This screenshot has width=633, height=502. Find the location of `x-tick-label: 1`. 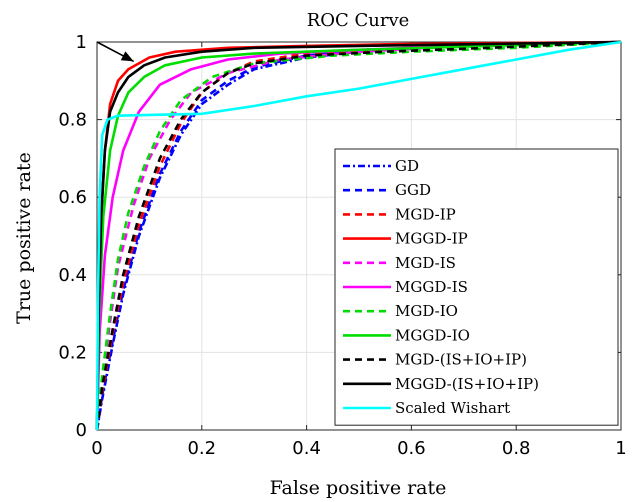

x-tick-label: 1 is located at coordinates (620, 448).